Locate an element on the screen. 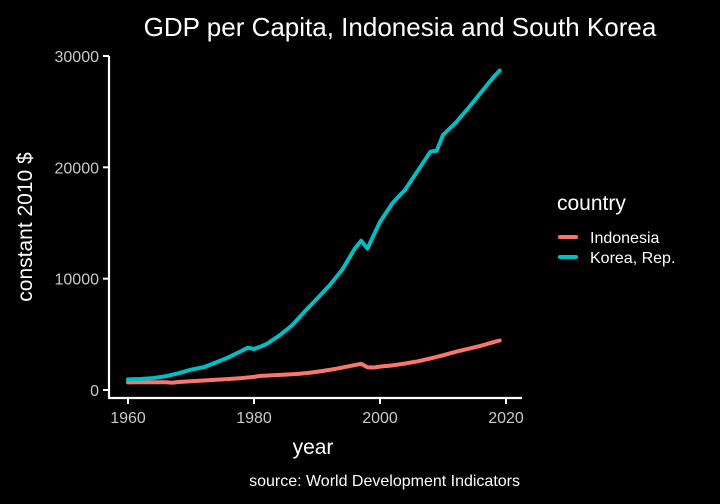 The image size is (720, 504). x-tick-label: 2000 is located at coordinates (380, 418).